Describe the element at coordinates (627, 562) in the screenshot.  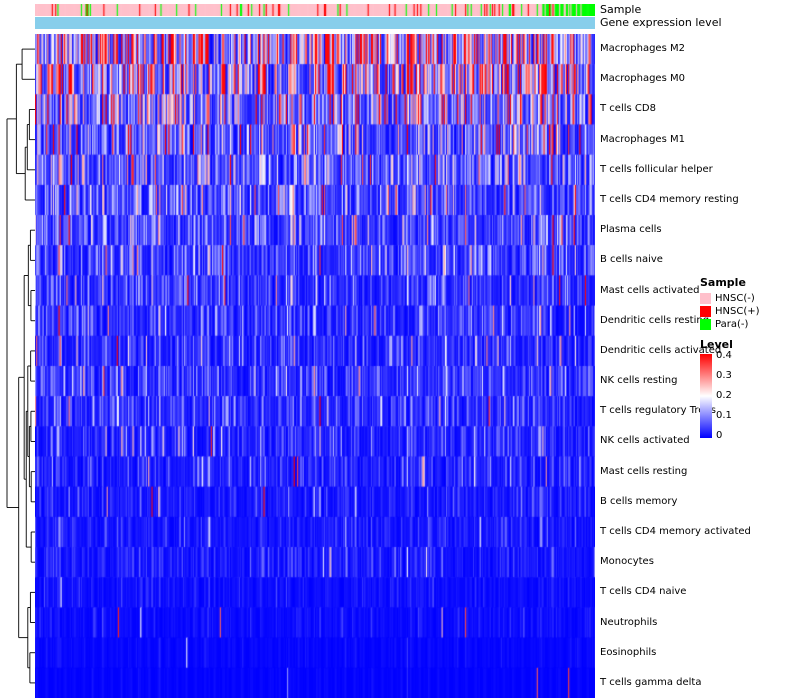
I see `row-label: Monocytes` at that location.